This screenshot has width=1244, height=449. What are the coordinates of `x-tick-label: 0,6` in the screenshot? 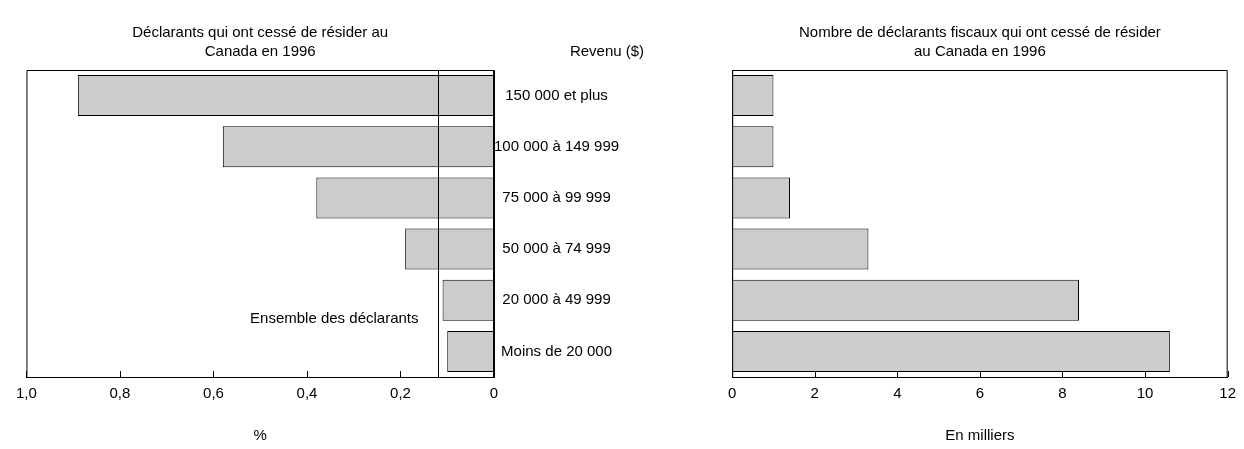 It's located at (213, 393).